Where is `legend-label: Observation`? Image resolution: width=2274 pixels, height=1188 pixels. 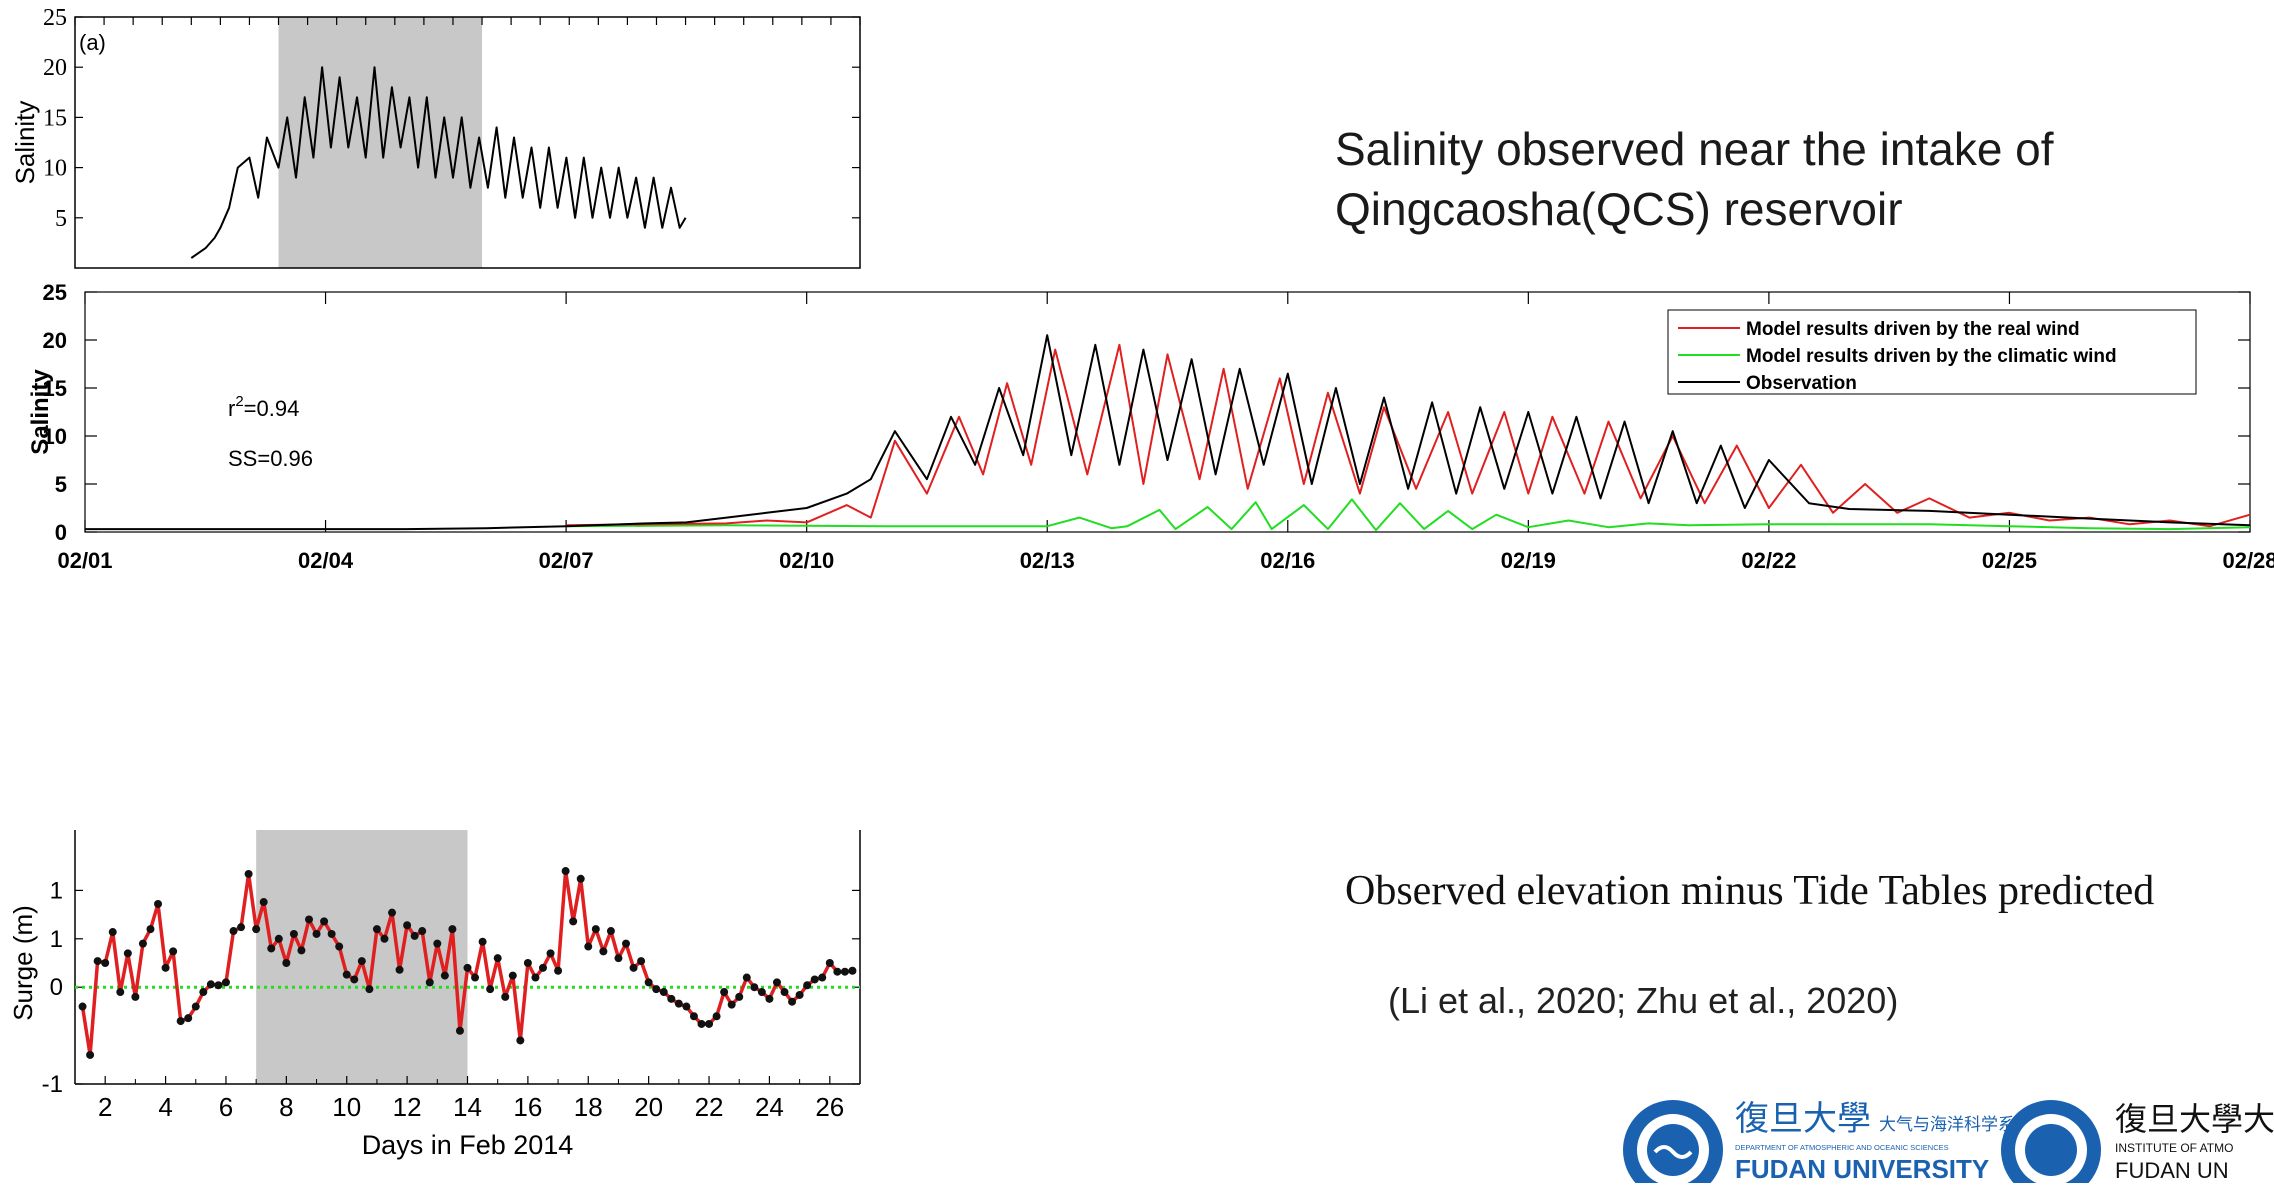
legend-label: Observation is located at coordinates (1801, 383).